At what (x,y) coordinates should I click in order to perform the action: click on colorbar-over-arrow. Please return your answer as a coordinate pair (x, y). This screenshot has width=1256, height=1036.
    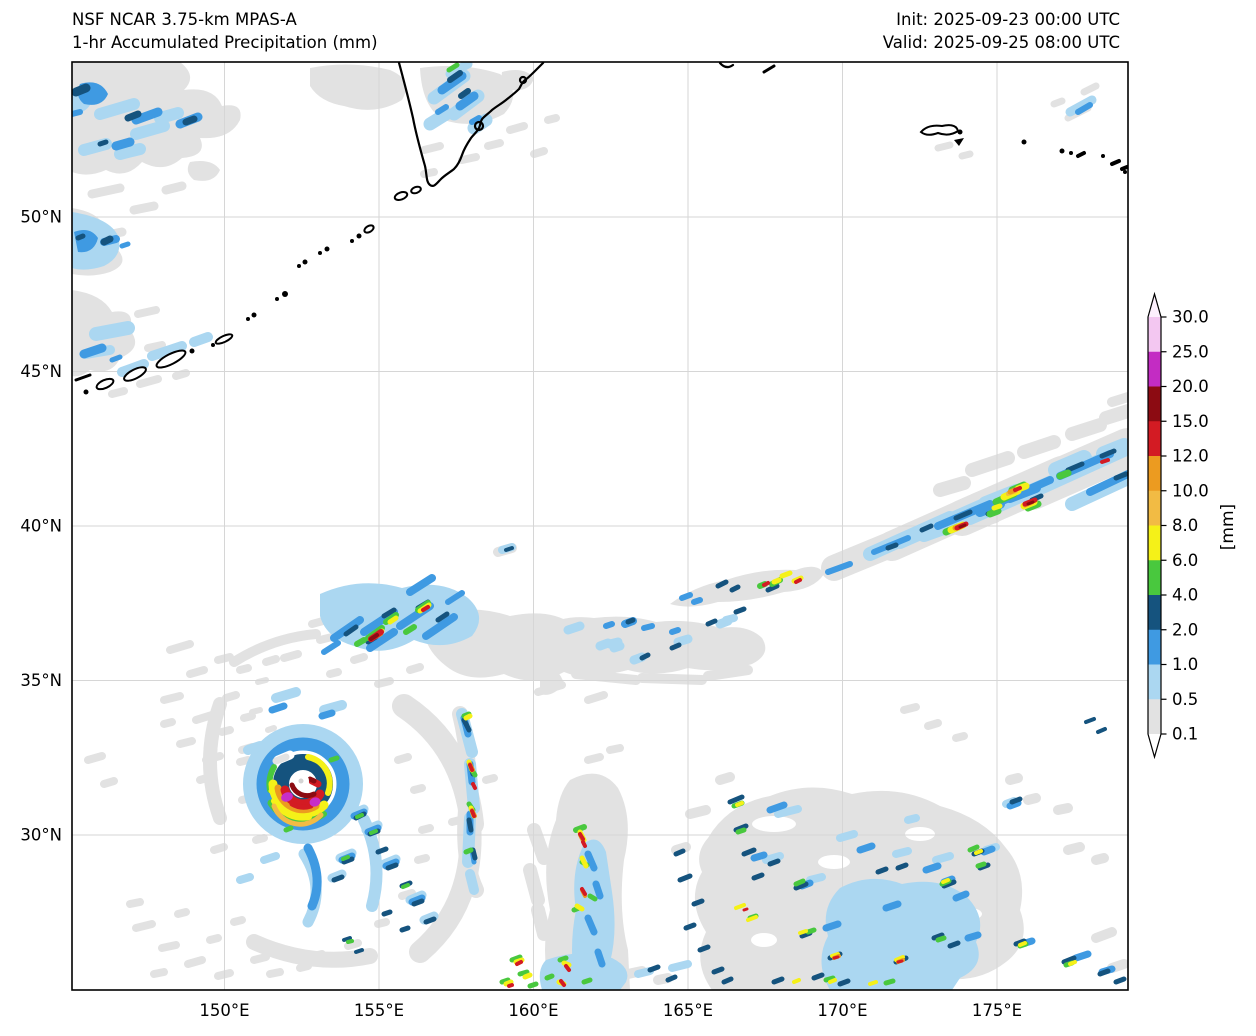
    Looking at the image, I should click on (1154, 305).